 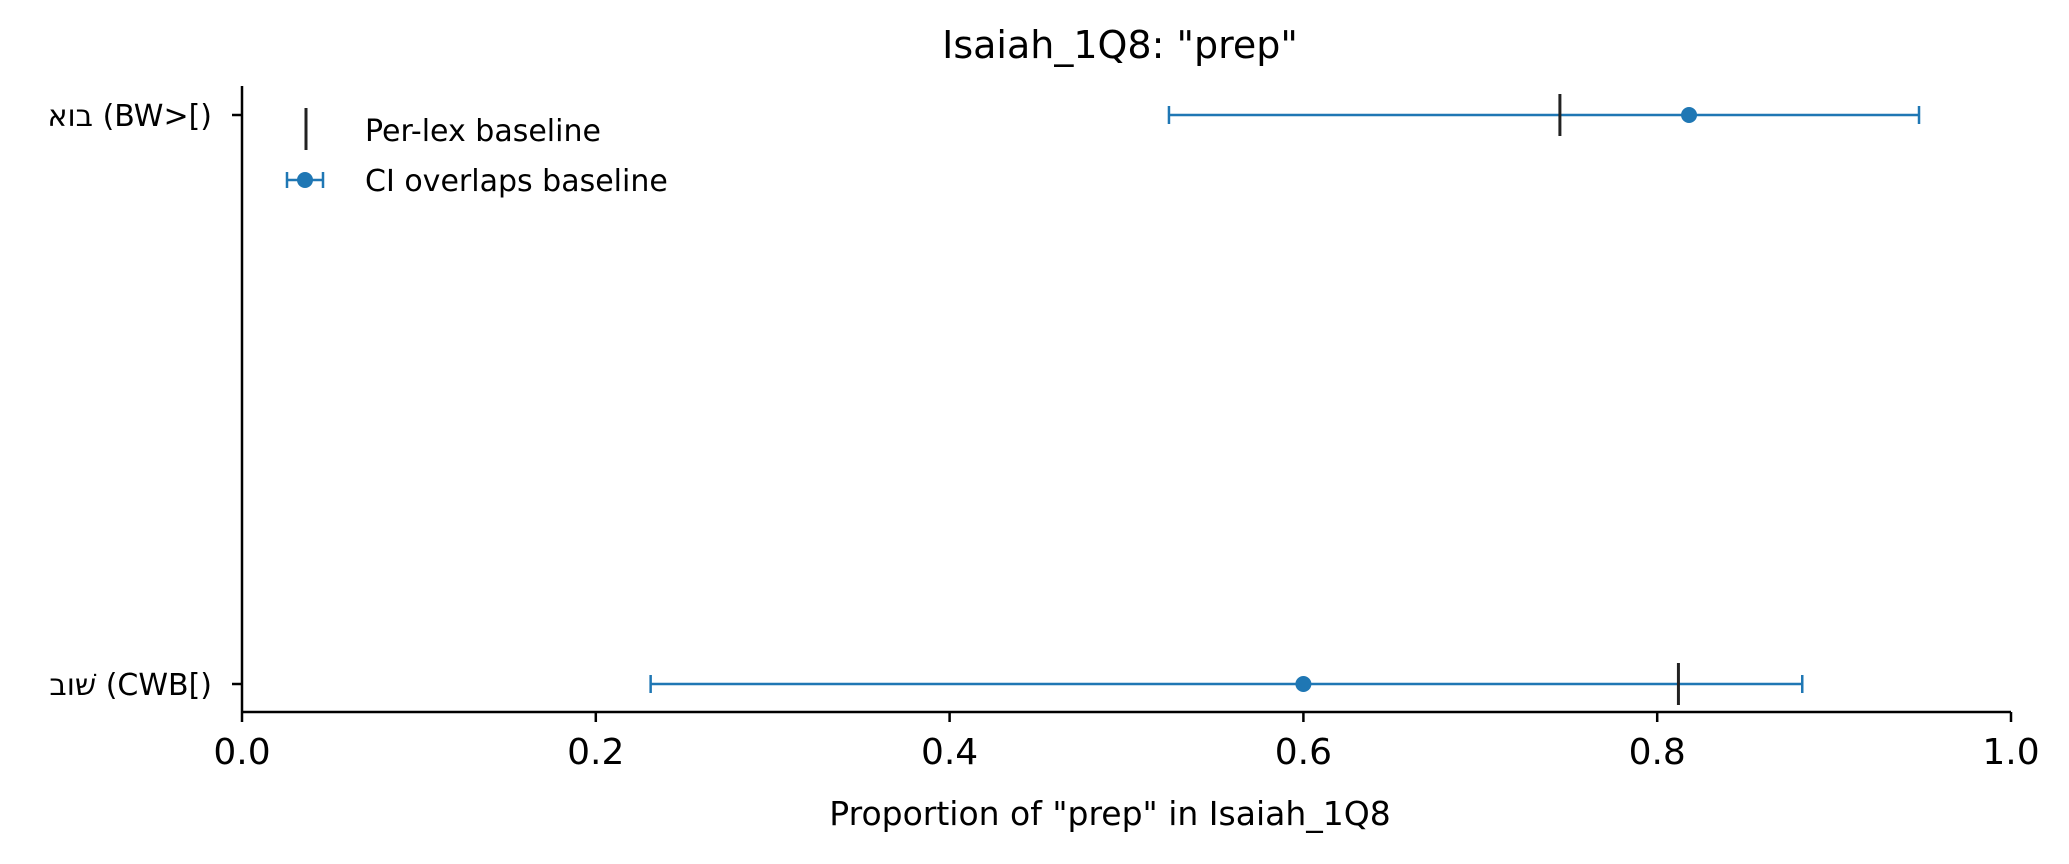 I want to click on x-tick-label: 0.6, so click(x=1303, y=752).